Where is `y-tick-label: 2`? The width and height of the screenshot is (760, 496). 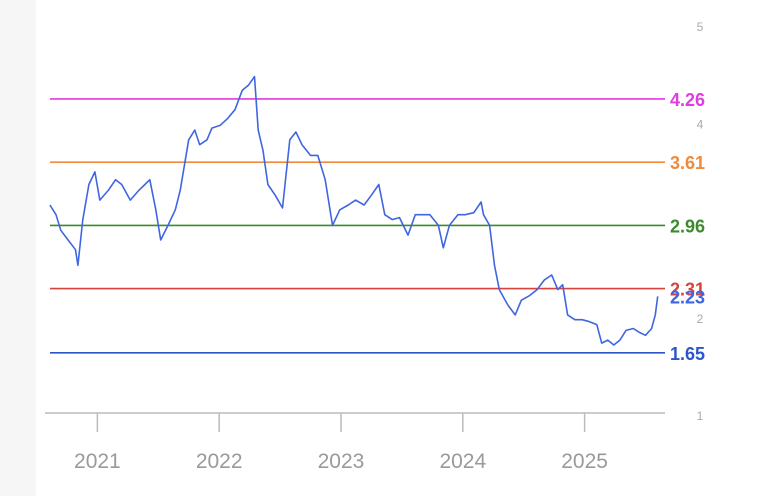 y-tick-label: 2 is located at coordinates (700, 319).